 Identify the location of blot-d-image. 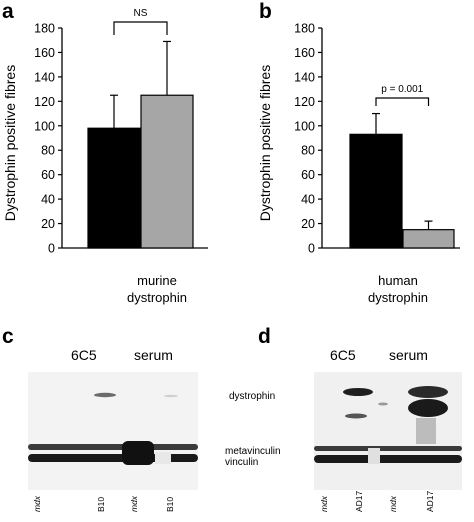
(388, 431).